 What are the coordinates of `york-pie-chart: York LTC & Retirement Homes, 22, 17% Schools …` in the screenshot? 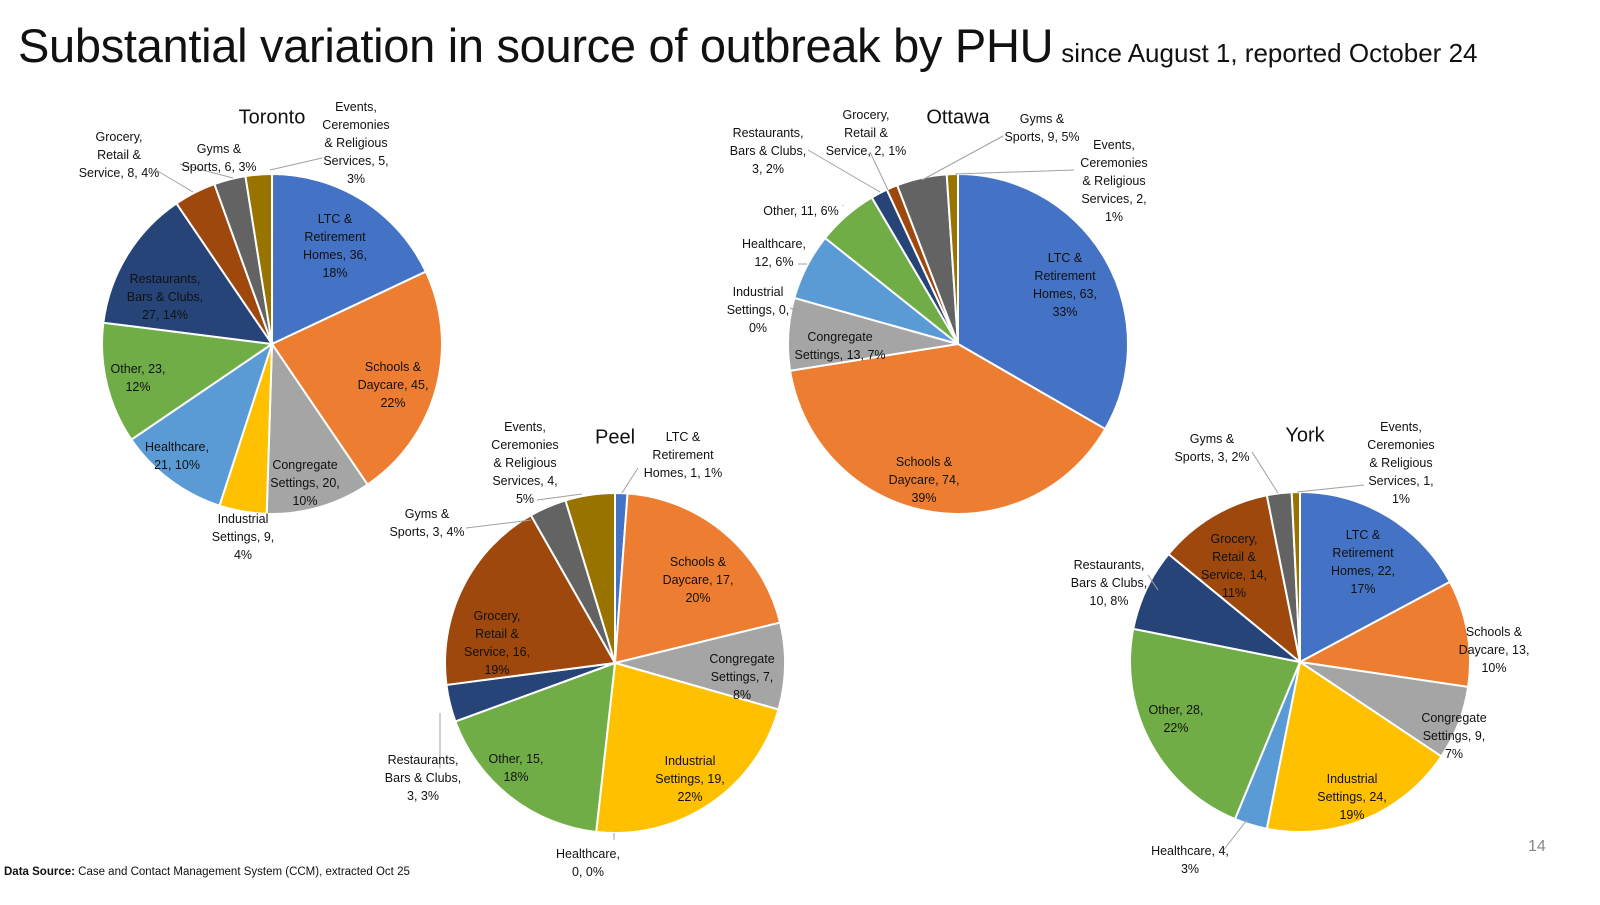 It's located at (1300, 648).